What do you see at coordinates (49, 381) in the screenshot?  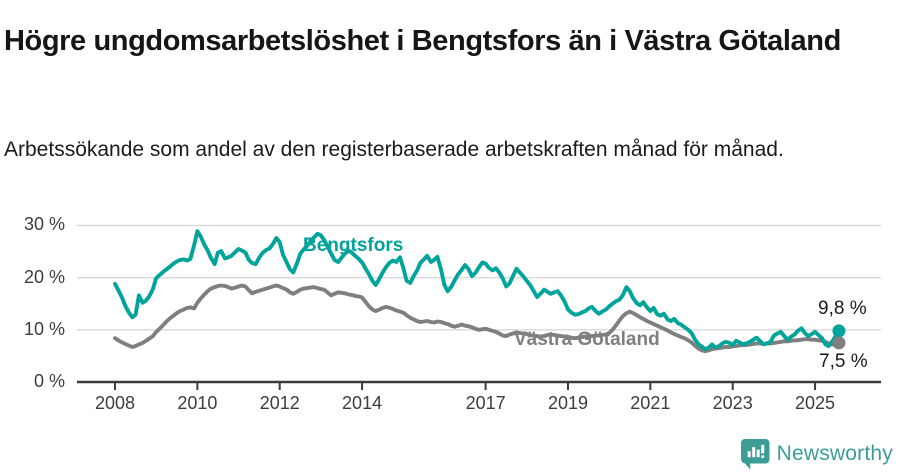 I see `y-tick-label: 0 %` at bounding box center [49, 381].